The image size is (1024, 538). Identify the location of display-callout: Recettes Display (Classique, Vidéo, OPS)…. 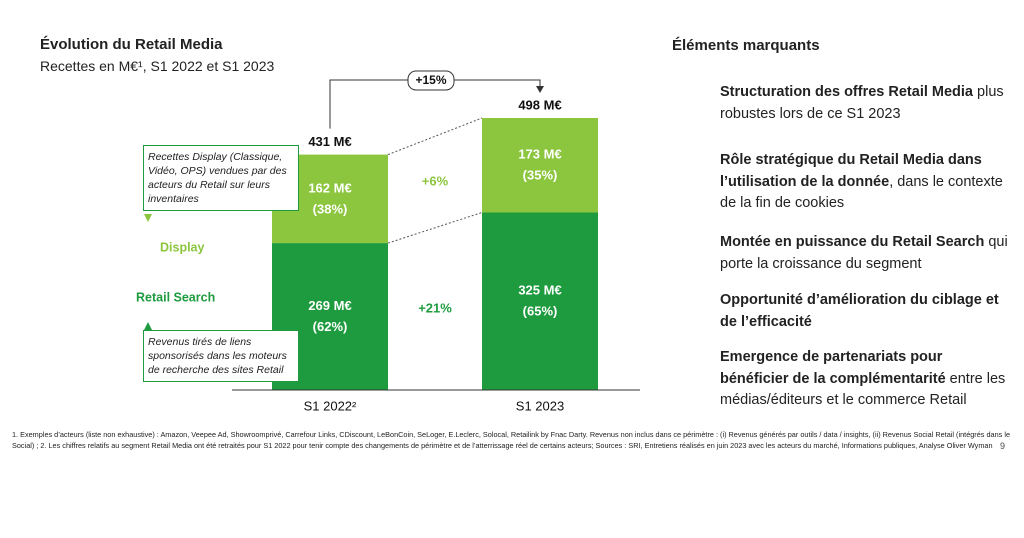
(221, 178).